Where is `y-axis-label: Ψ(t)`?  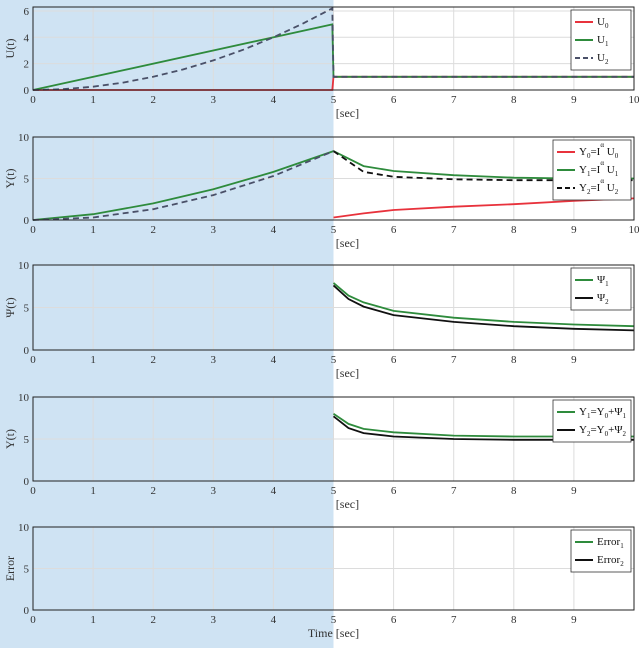
y-axis-label: Ψ(t) is located at coordinates (10, 307).